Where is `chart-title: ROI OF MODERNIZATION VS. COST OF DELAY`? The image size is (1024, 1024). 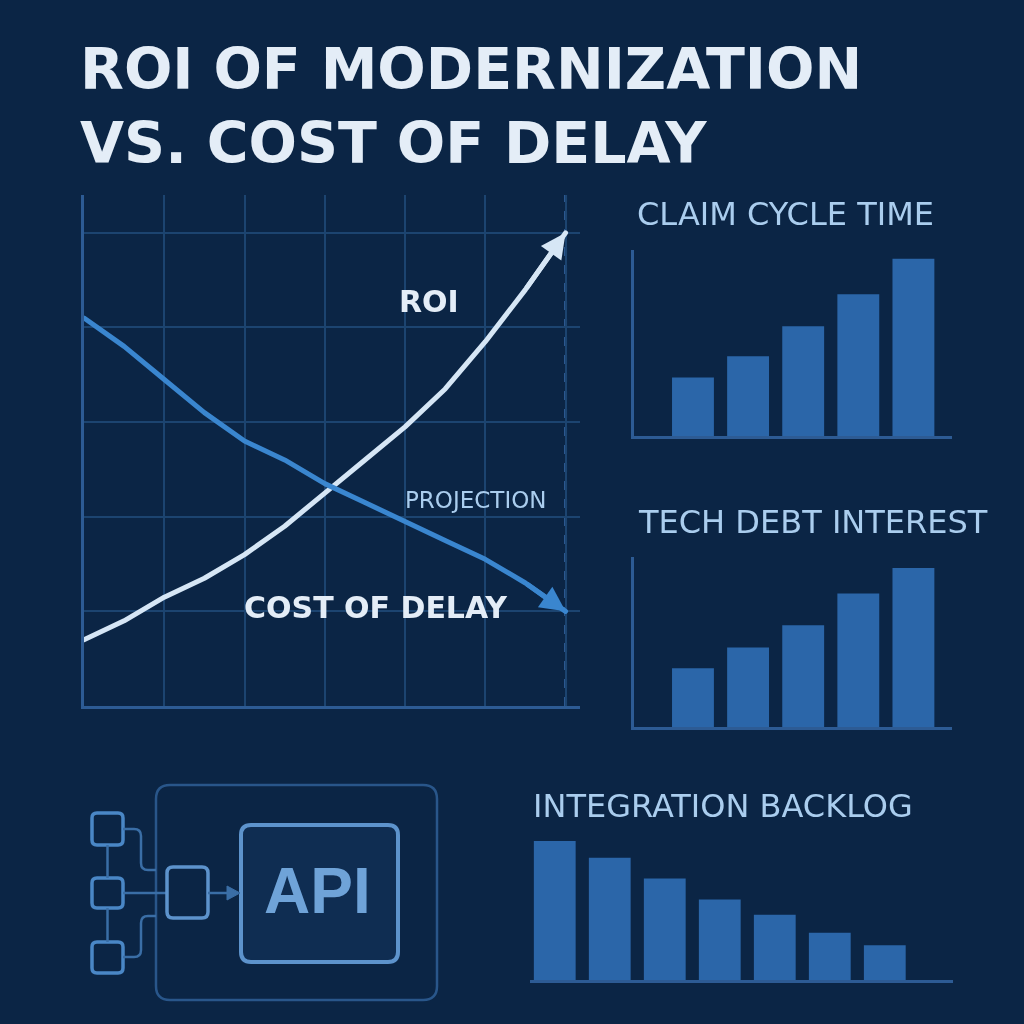
chart-title: ROI OF MODERNIZATION VS. COST OF DELAY is located at coordinates (471, 106).